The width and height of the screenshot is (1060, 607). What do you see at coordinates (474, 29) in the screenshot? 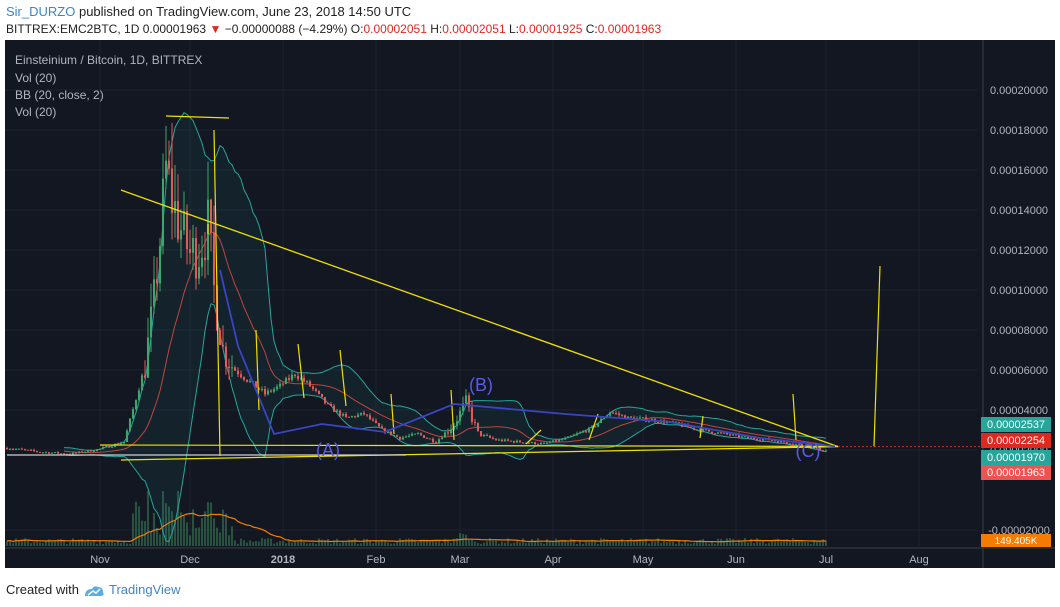
I see `high-value: 0.00002051` at bounding box center [474, 29].